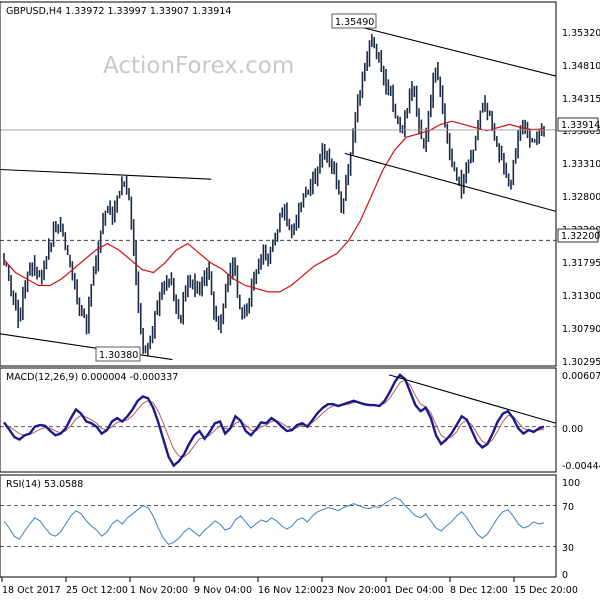 The image size is (600, 604). I want to click on high-annotation-label: 1.35490, so click(354, 22).